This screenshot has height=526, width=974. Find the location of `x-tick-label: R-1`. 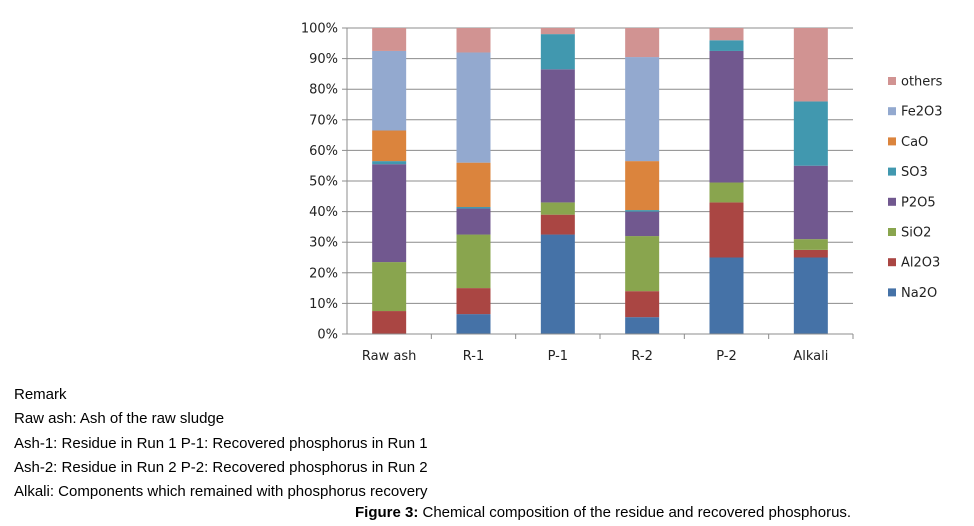

x-tick-label: R-1 is located at coordinates (473, 356).